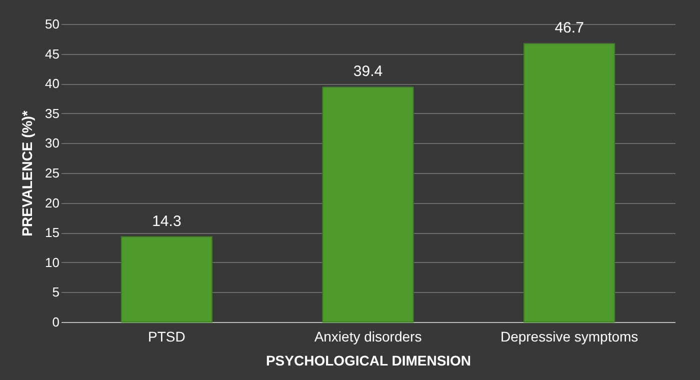 The image size is (700, 380). Describe the element at coordinates (52, 173) in the screenshot. I see `y-tick-label: 25` at that location.